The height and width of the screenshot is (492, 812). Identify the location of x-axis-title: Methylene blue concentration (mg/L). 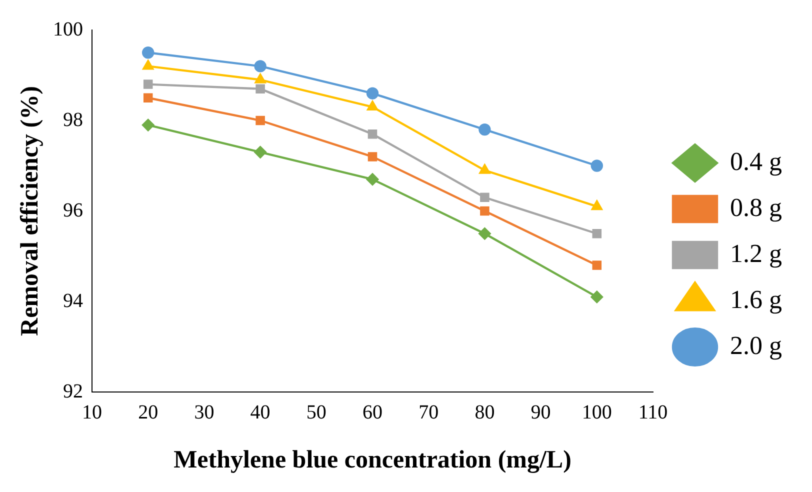
(373, 460).